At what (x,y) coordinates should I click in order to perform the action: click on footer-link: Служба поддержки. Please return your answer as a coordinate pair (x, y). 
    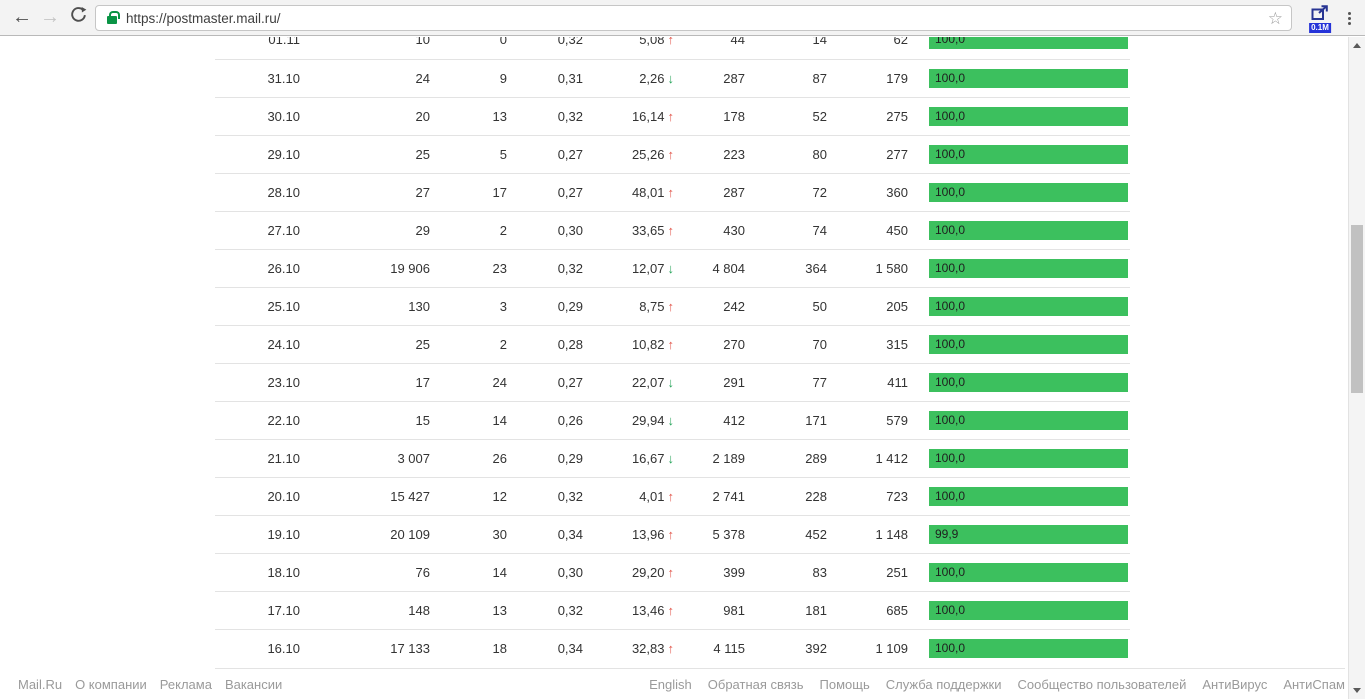
    Looking at the image, I should click on (943, 684).